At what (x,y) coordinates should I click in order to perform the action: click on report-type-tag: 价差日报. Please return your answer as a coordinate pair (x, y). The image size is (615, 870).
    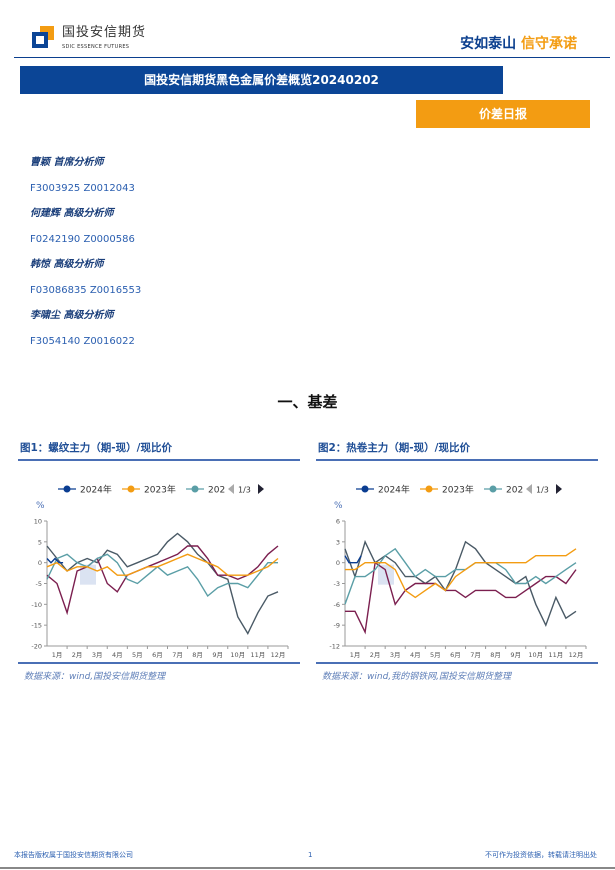
    Looking at the image, I should click on (503, 114).